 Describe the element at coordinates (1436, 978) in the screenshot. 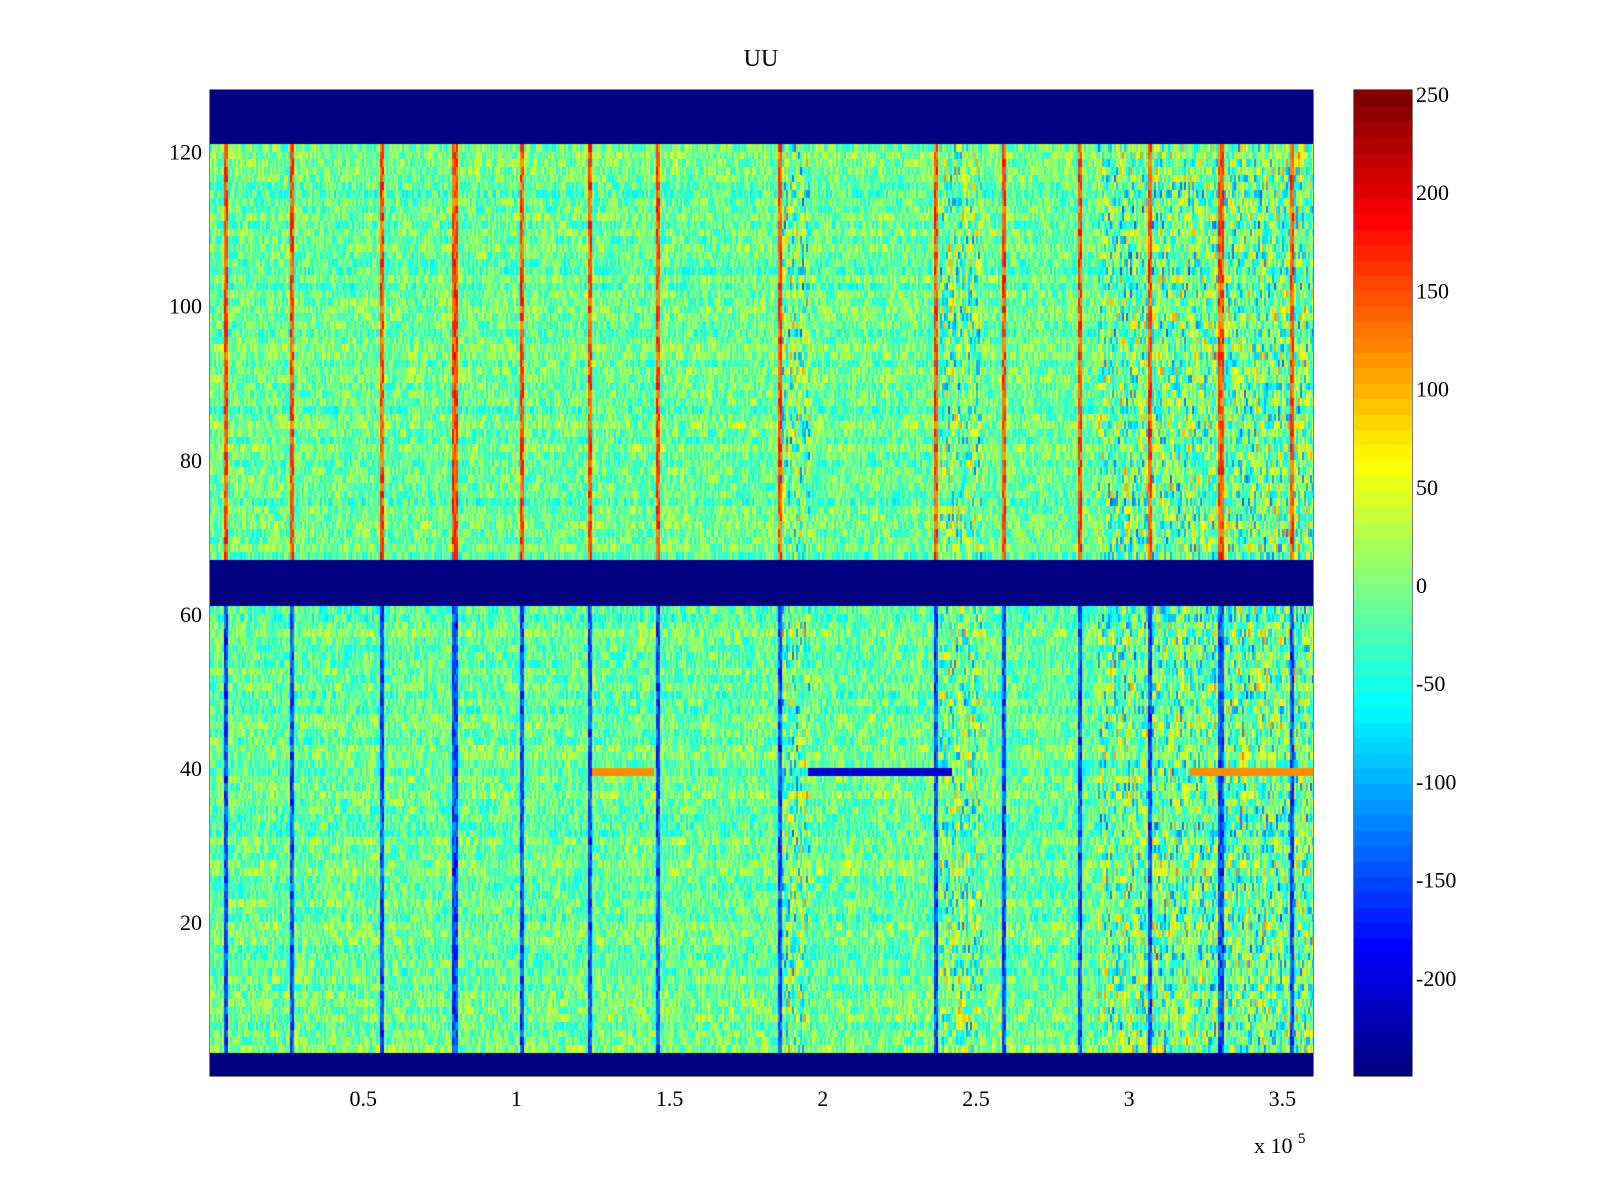

I see `colorbar-tick-label: -200` at that location.